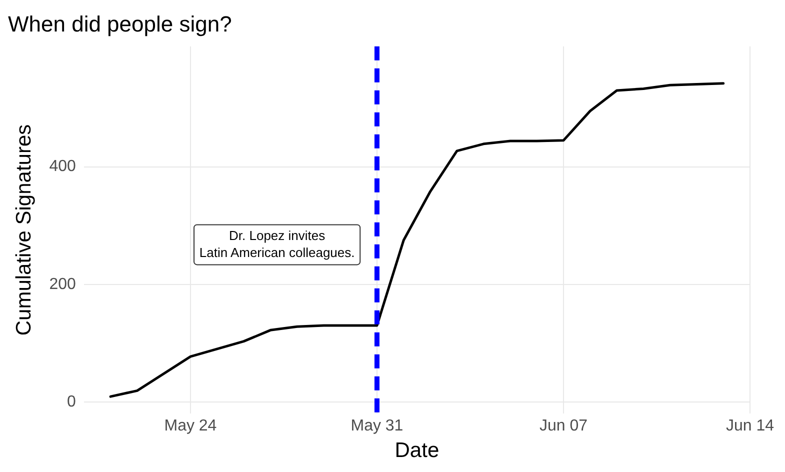 This screenshot has height=472, width=785. What do you see at coordinates (190, 426) in the screenshot?
I see `x-tick-label: May 24` at bounding box center [190, 426].